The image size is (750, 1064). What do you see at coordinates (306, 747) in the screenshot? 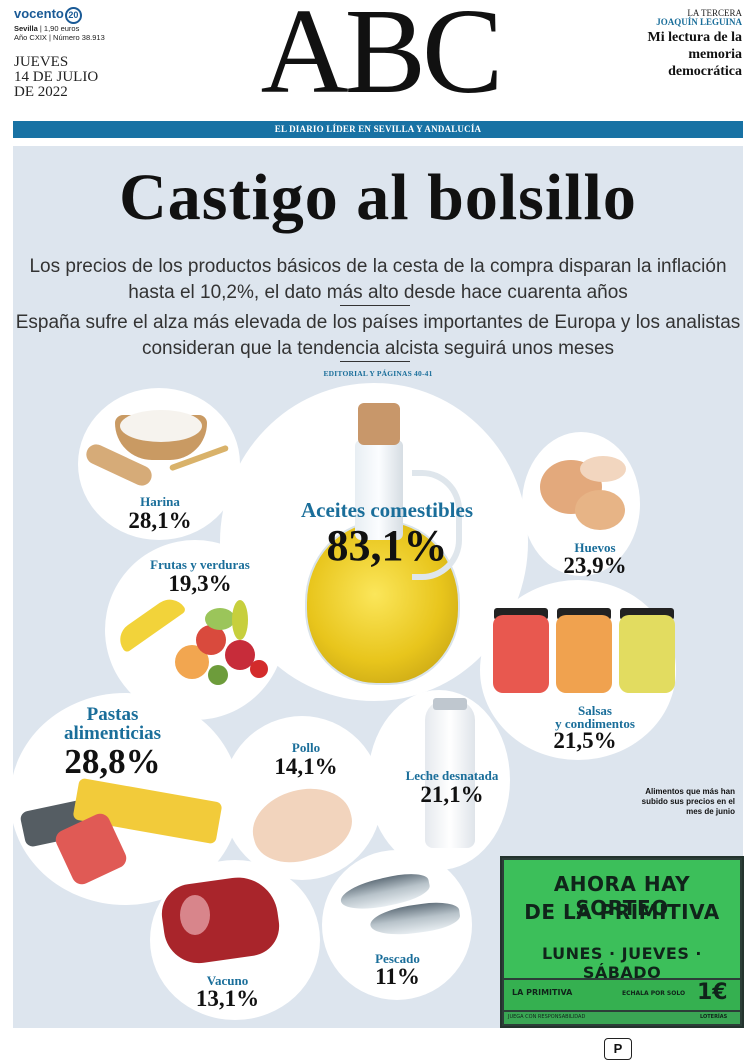
I see `pollo-label: Pollo` at bounding box center [306, 747].